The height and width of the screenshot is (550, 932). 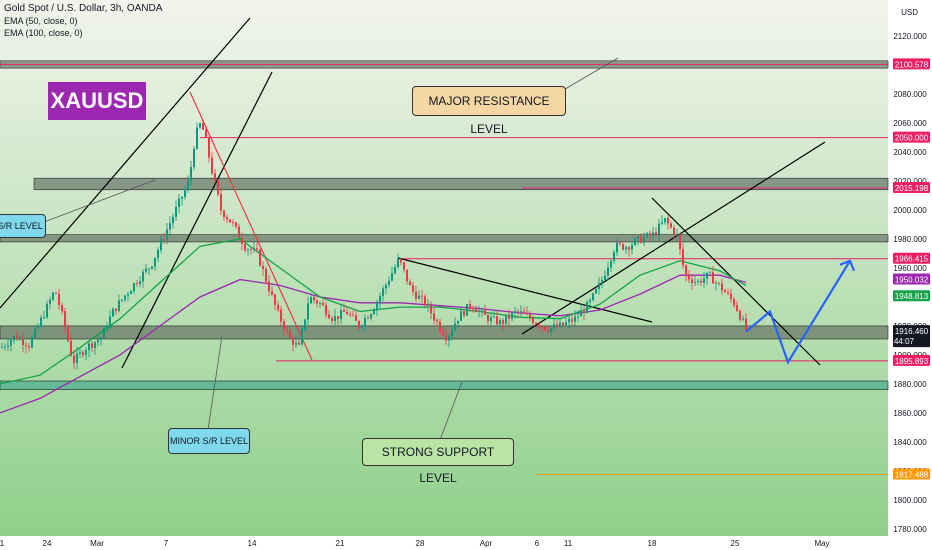 I want to click on y-tick-label: 1840.000, so click(x=910, y=442).